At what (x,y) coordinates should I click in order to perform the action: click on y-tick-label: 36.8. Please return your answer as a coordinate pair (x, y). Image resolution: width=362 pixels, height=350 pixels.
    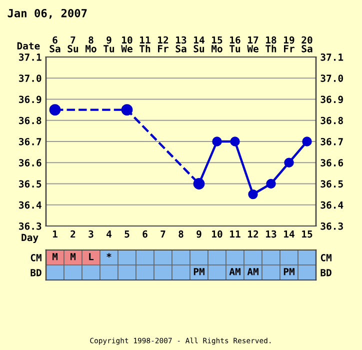
    Looking at the image, I should click on (30, 120).